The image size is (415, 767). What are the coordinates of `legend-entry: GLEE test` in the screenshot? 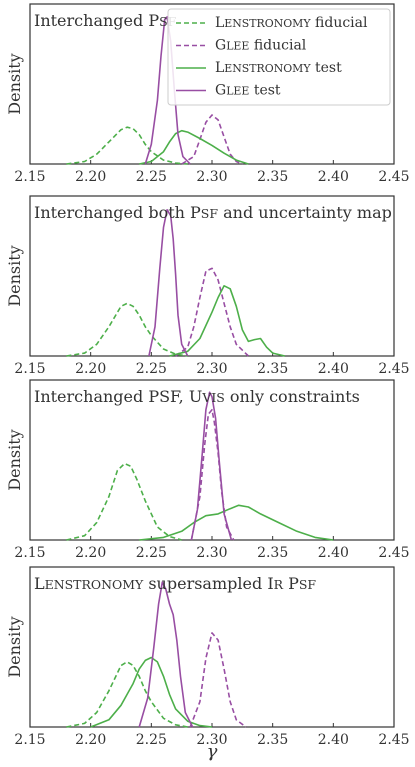 It's located at (248, 91).